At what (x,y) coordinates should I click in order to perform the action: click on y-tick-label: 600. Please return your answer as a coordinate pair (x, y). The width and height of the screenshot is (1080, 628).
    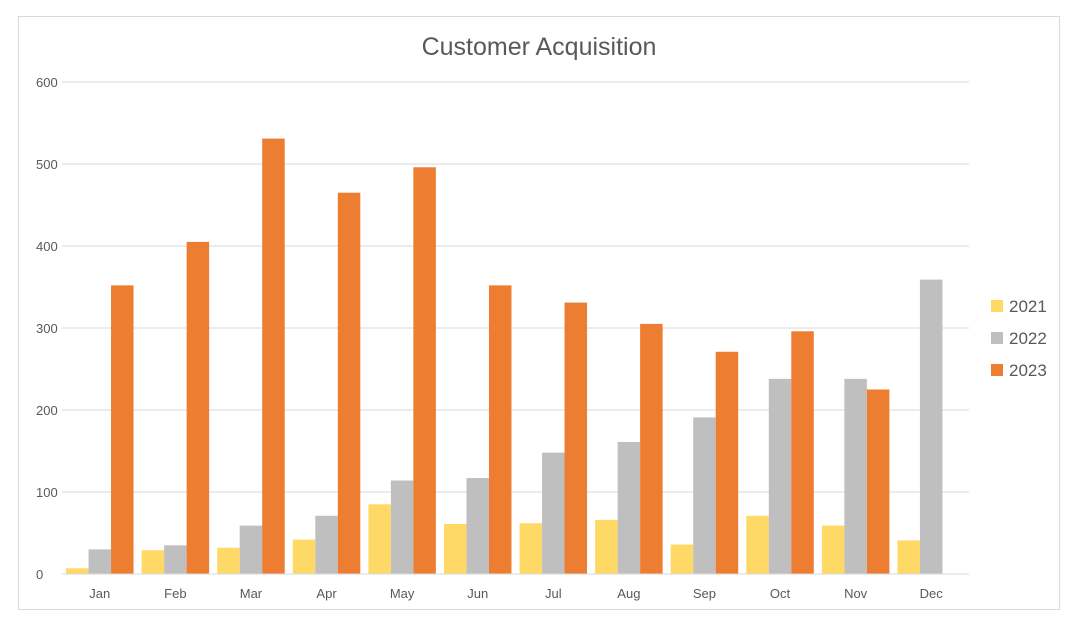
    Looking at the image, I should click on (47, 82).